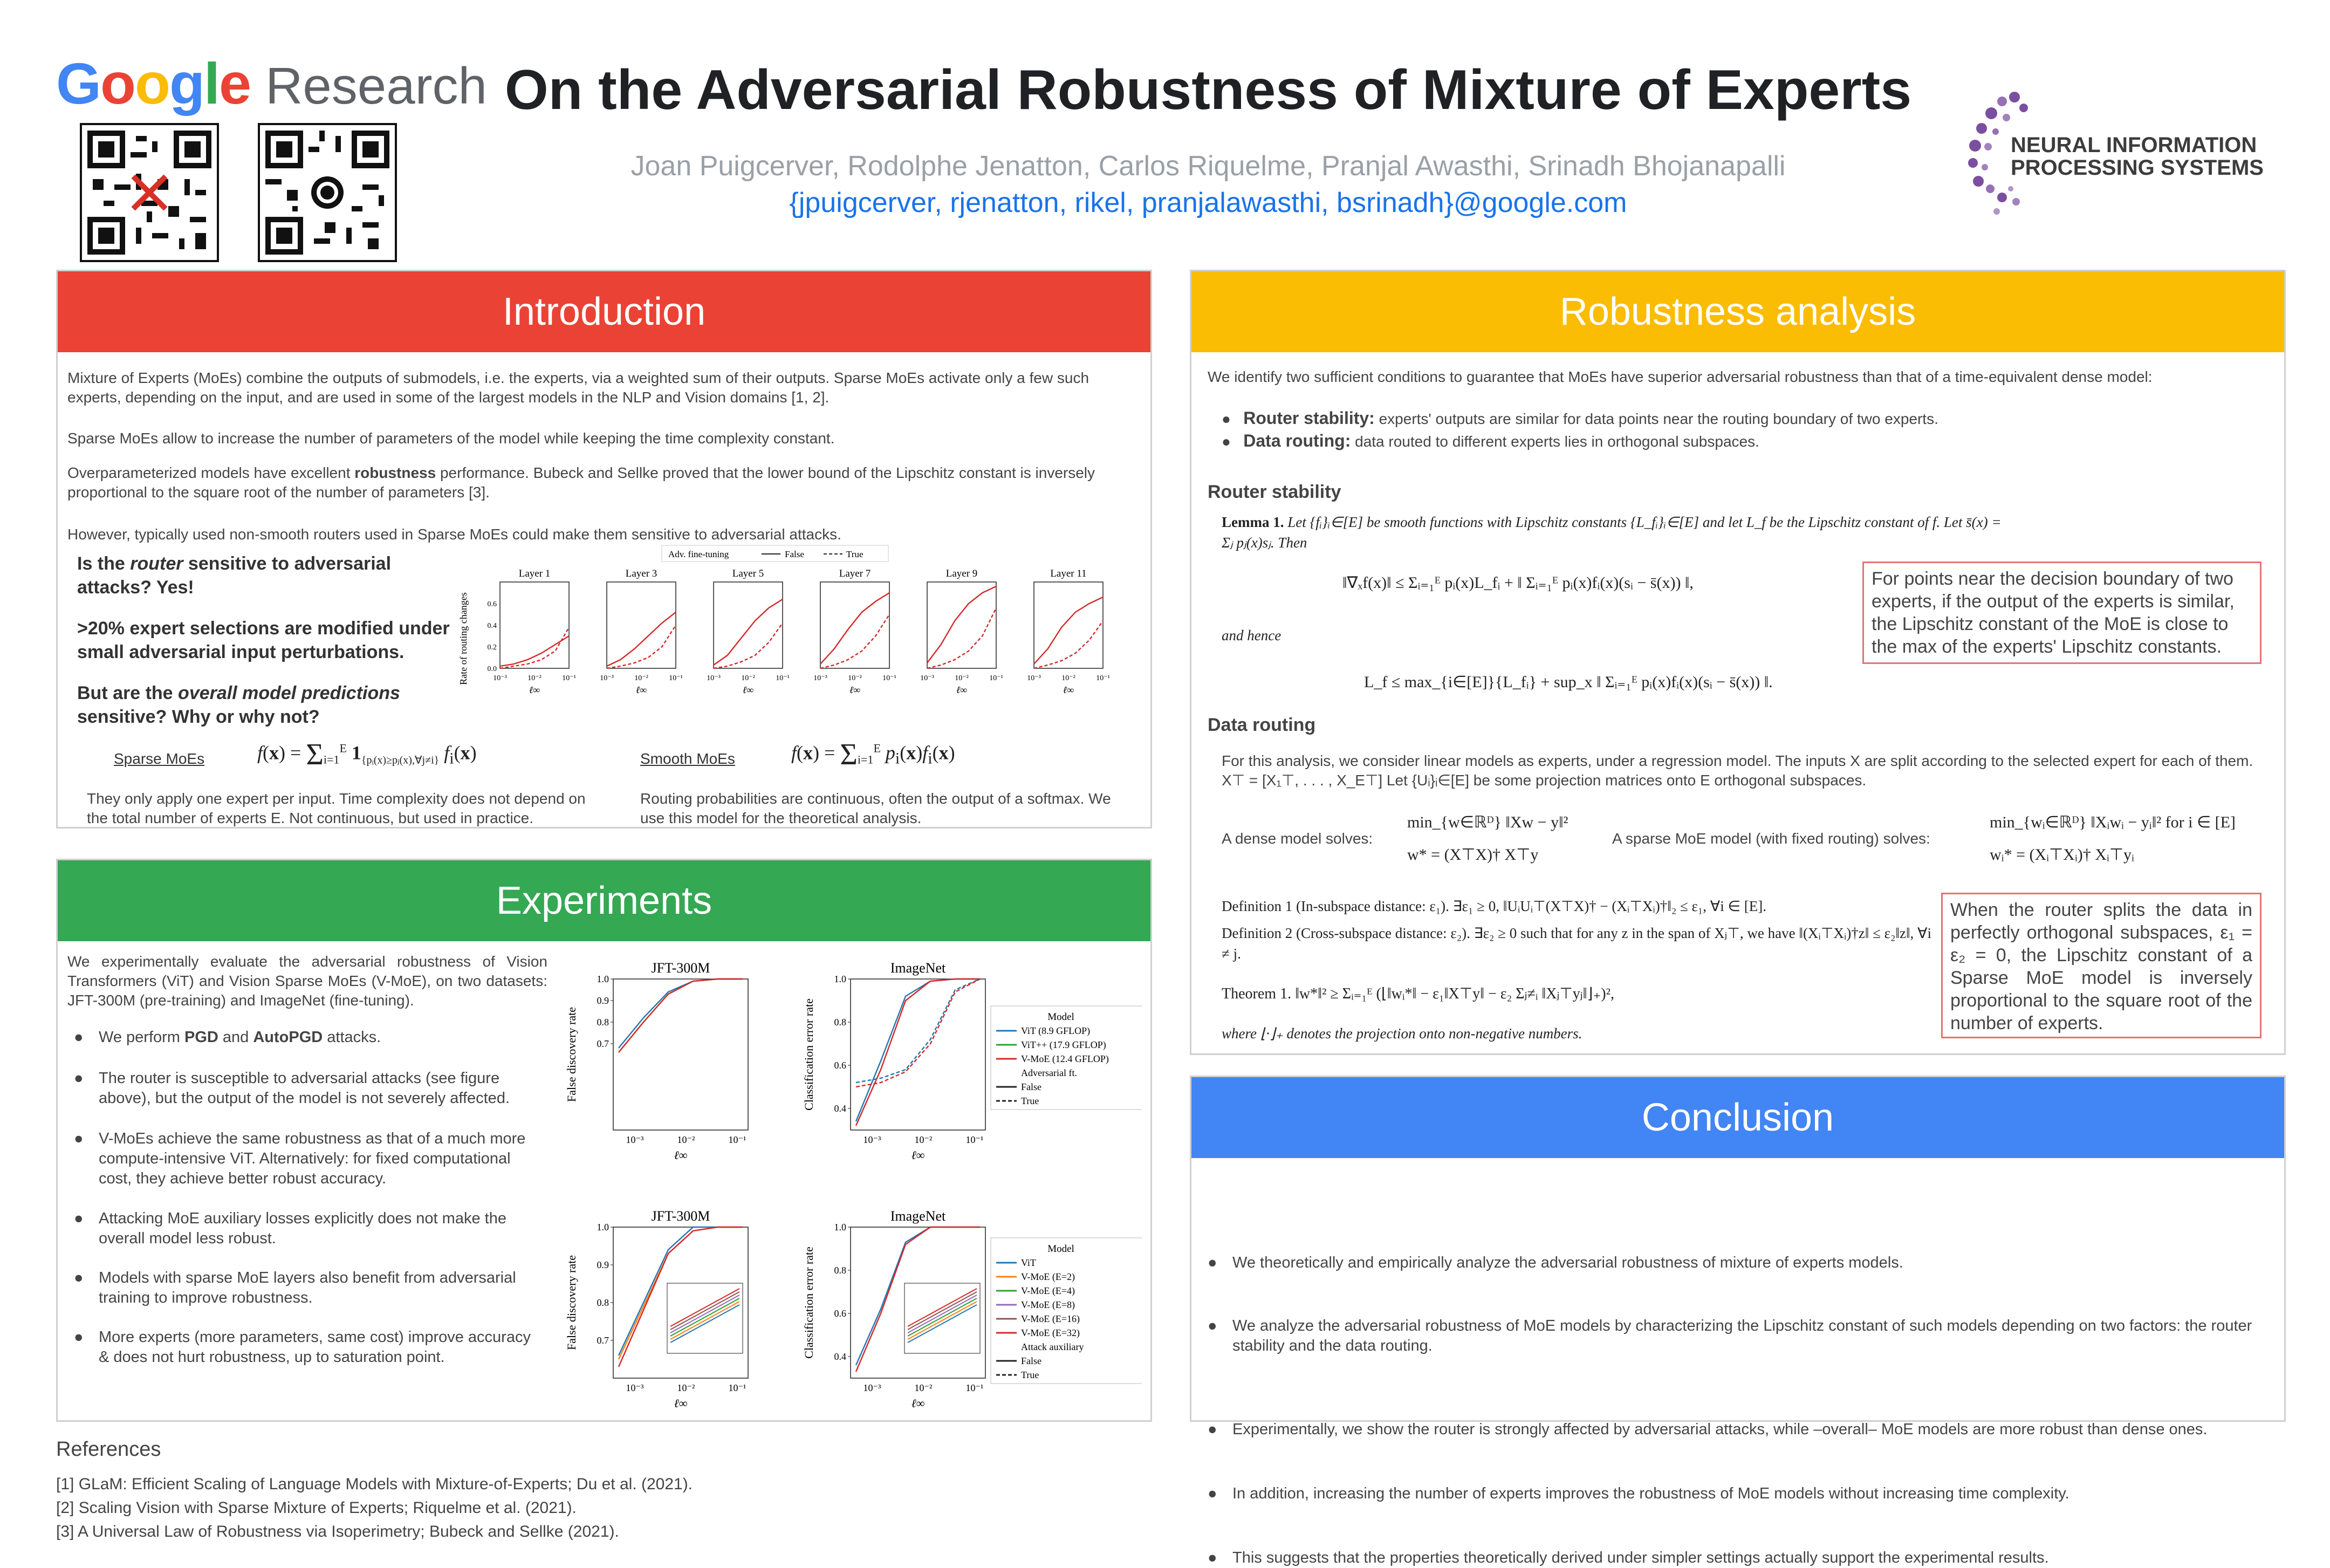 This screenshot has width=2330, height=1568. What do you see at coordinates (1487, 822) in the screenshot?
I see `dense-equation-1: min_{w∈ℝᴰ} ‖Xw − y‖²` at bounding box center [1487, 822].